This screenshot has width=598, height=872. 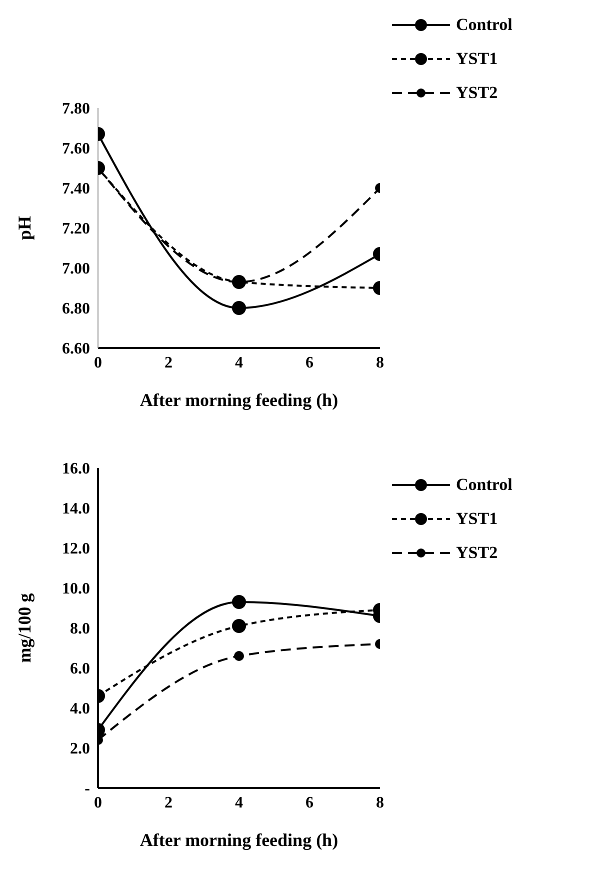 What do you see at coordinates (80, 669) in the screenshot?
I see `y-tick-label: 6.0` at bounding box center [80, 669].